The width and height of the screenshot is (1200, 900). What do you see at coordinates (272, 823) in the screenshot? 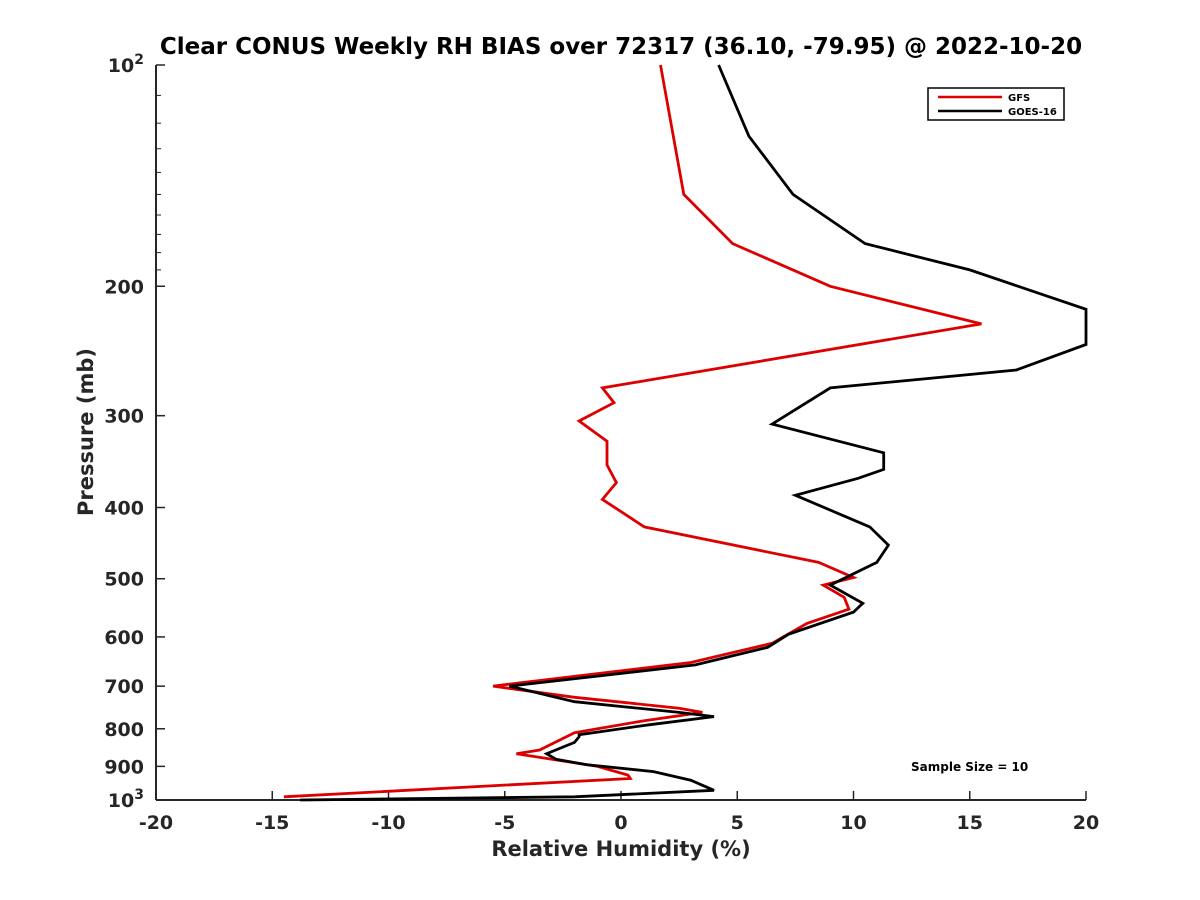
I see `x-tick-label: -15` at bounding box center [272, 823].